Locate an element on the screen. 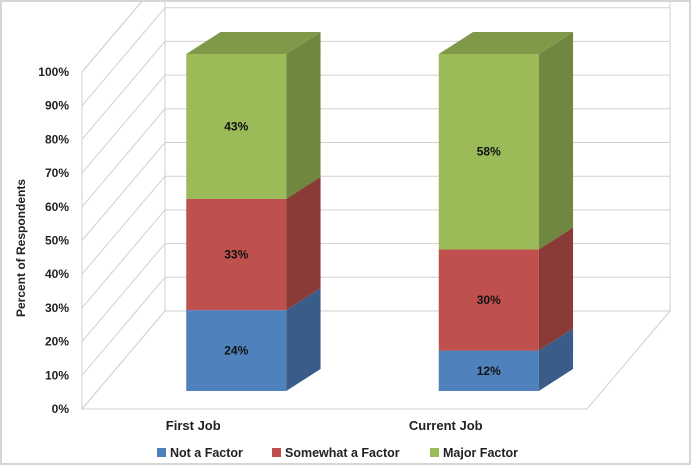 The height and width of the screenshot is (469, 697). y-axis-label: Percent of Respondents is located at coordinates (21, 248).